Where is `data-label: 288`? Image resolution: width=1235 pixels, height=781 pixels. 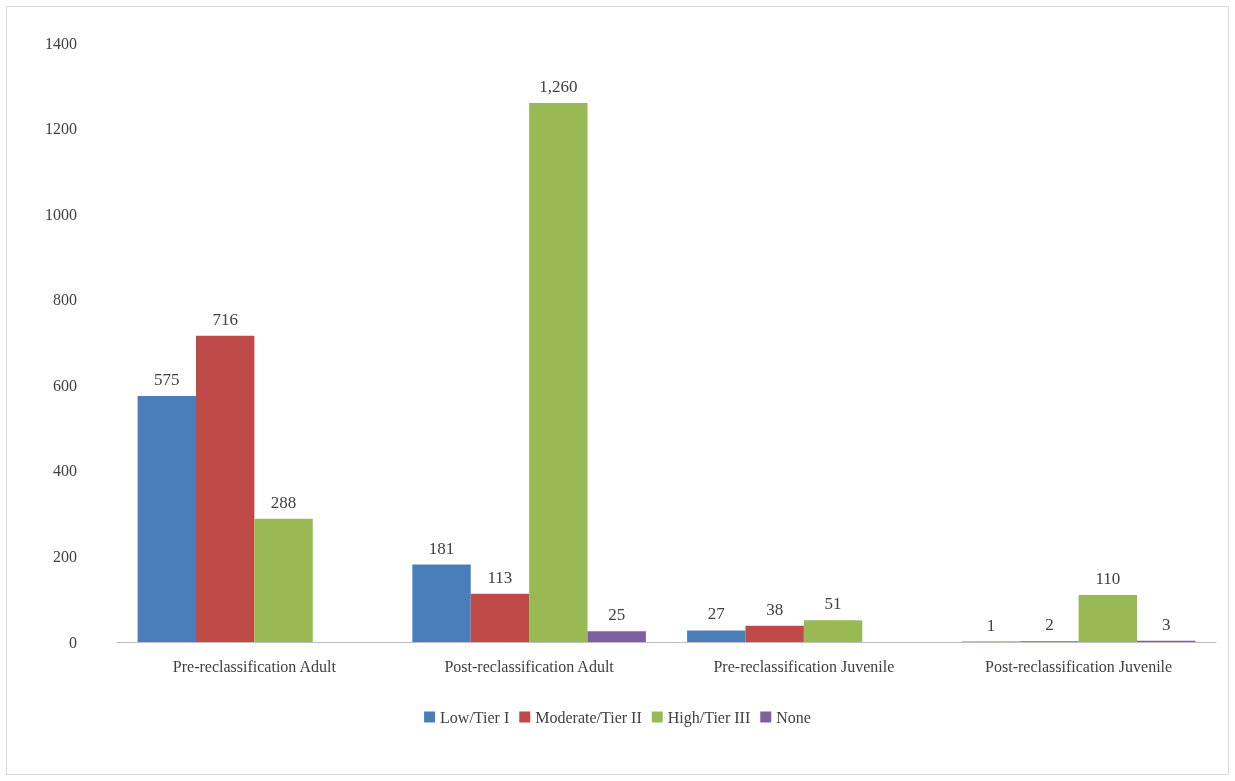 data-label: 288 is located at coordinates (283, 502).